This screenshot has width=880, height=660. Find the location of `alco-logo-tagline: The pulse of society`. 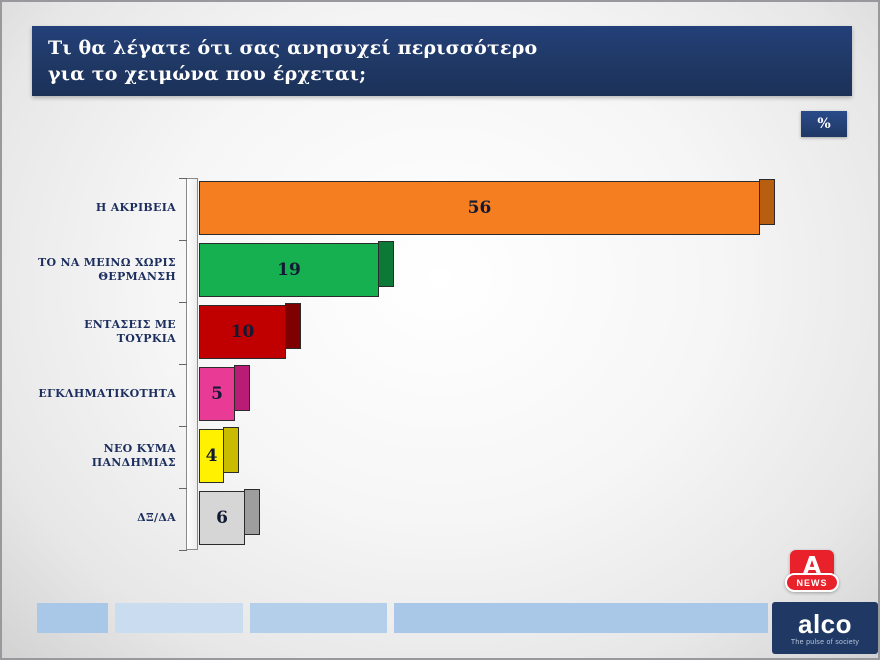

alco-logo-tagline: The pulse of society is located at coordinates (825, 642).